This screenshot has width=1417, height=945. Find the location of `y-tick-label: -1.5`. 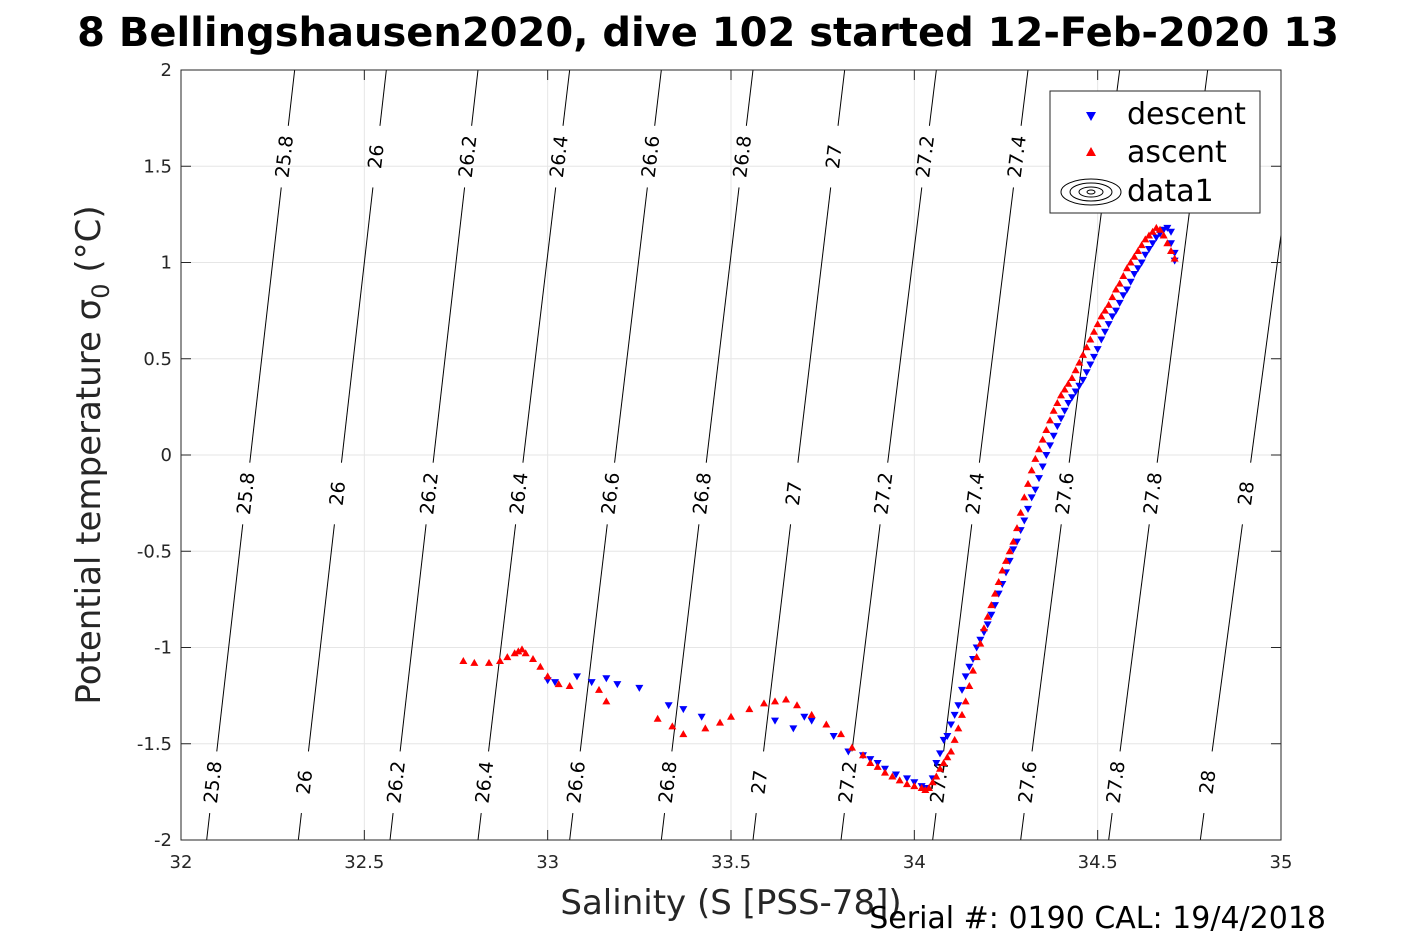

y-tick-label: -1.5 is located at coordinates (154, 744).